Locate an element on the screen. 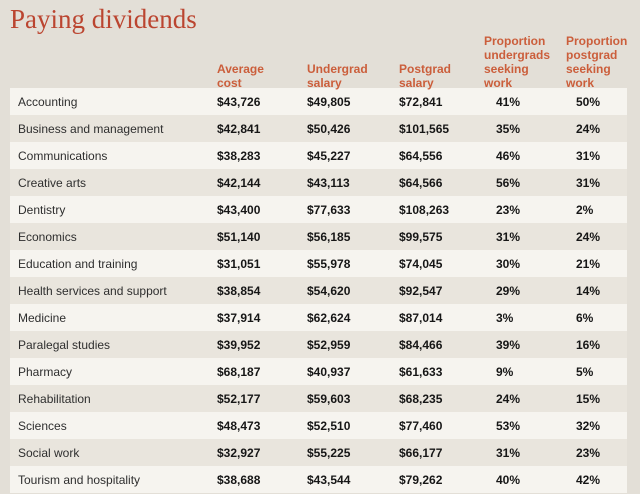 This screenshot has height=494, width=640. postgrad-salary-cell: $99,575 is located at coordinates (421, 236).